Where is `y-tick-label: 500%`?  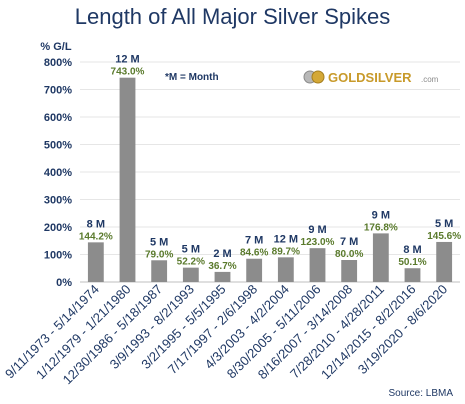
y-tick-label: 500% is located at coordinates (58, 146).